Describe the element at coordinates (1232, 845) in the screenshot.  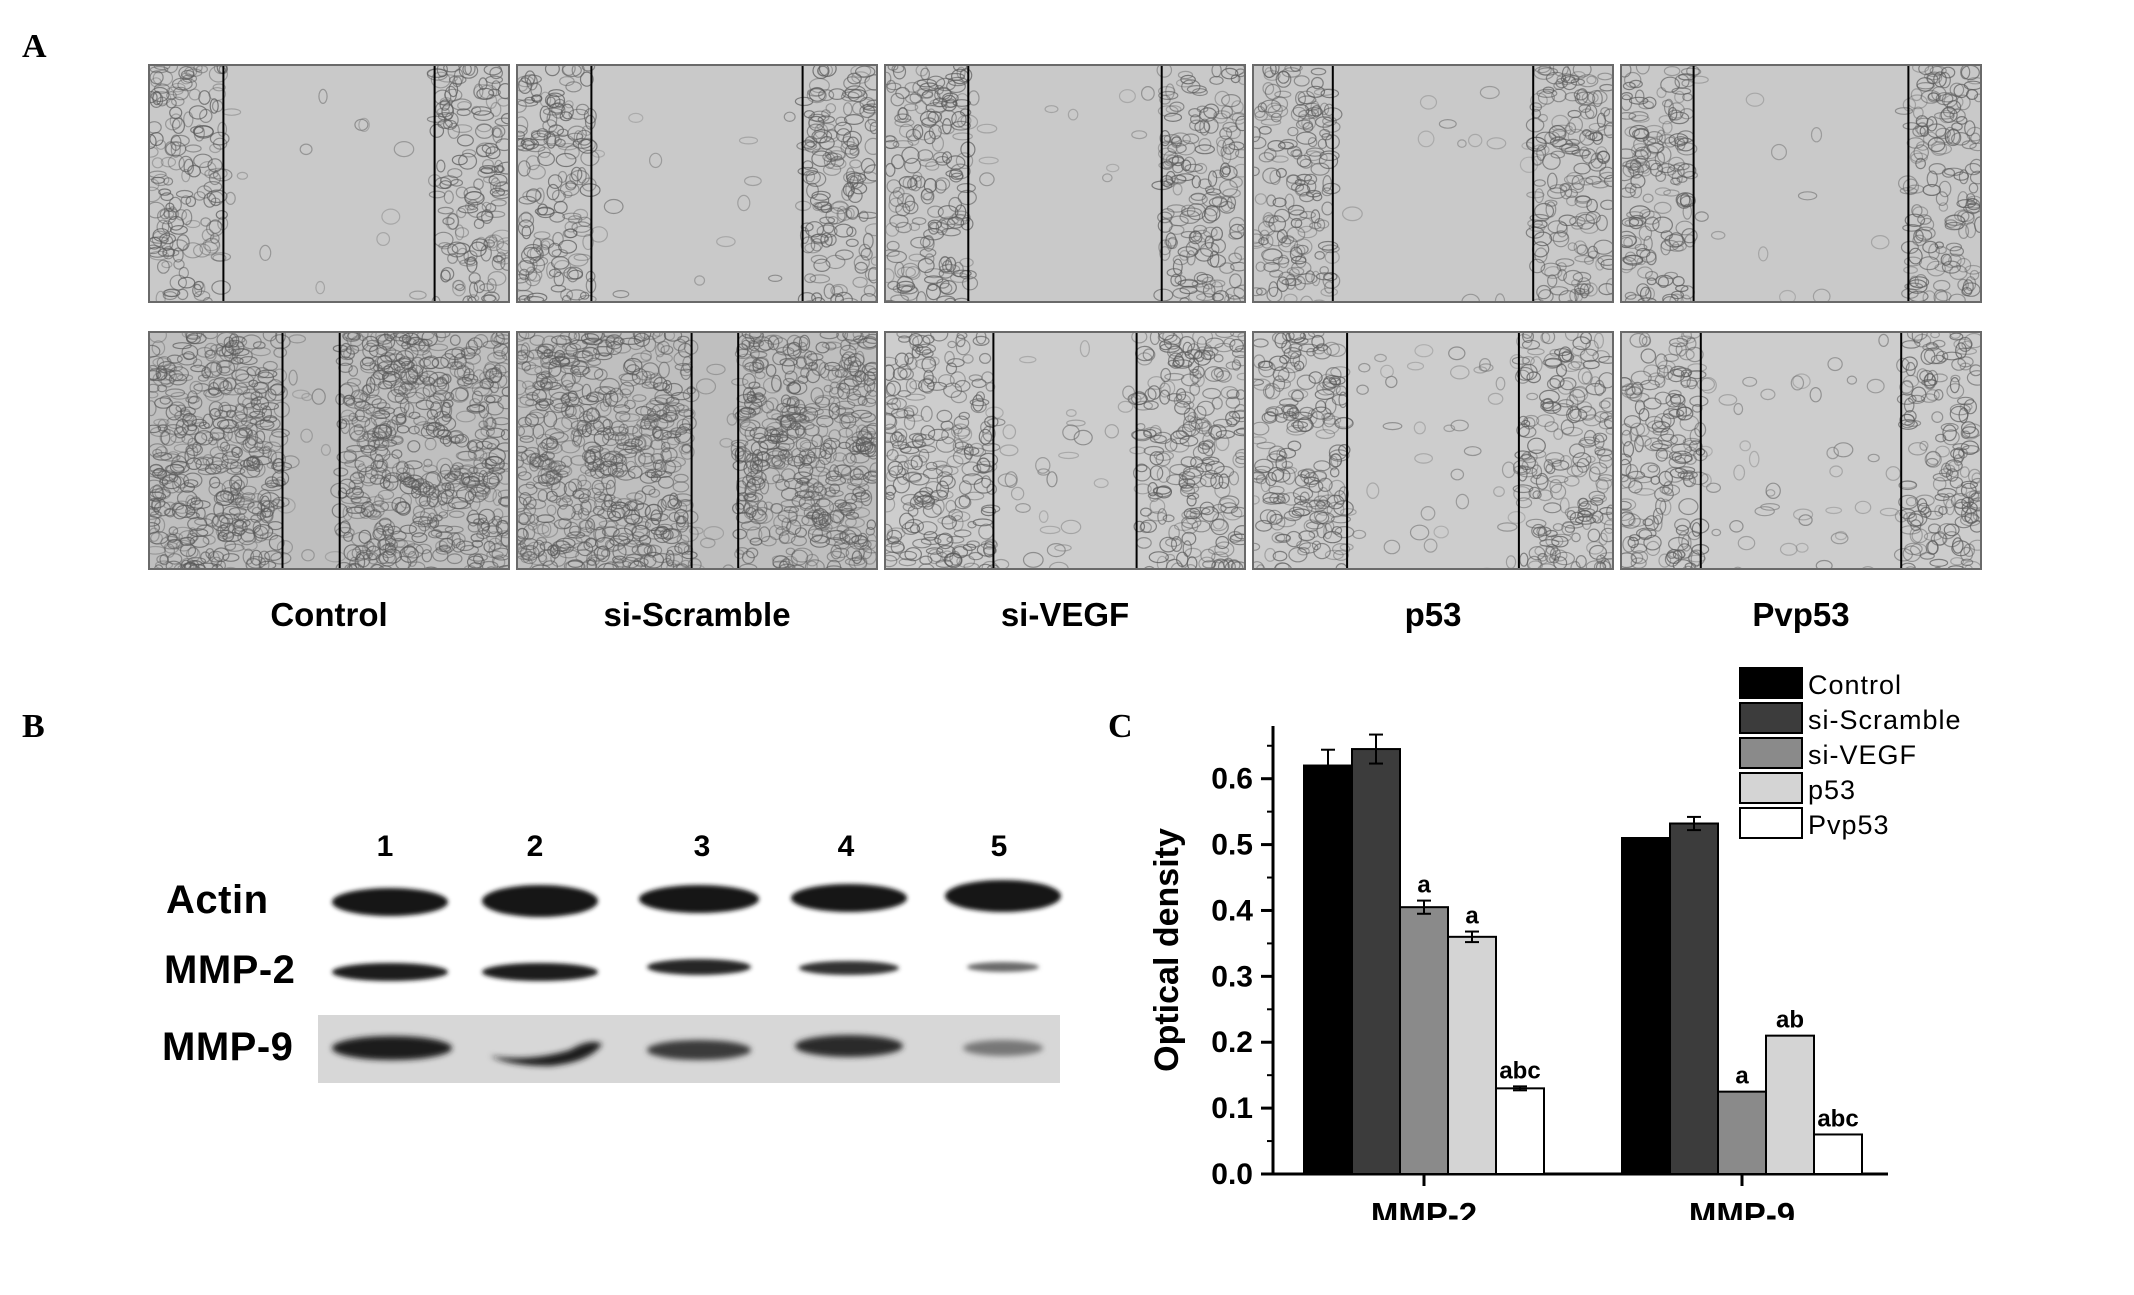
I see `y-tick-label: 0.5` at that location.